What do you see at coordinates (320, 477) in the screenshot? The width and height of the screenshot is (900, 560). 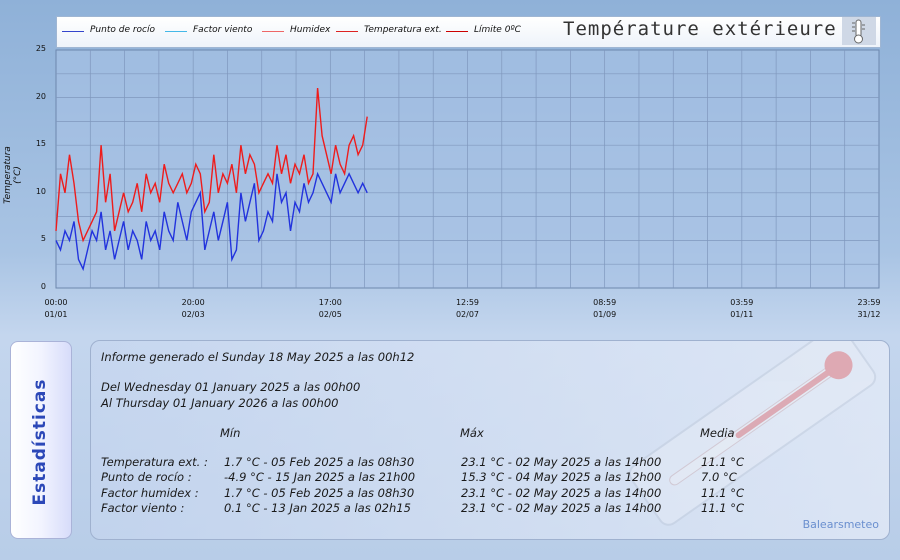 I see `row-min: -4.9 °C - 15 Jan 2025 a las 21h00` at bounding box center [320, 477].